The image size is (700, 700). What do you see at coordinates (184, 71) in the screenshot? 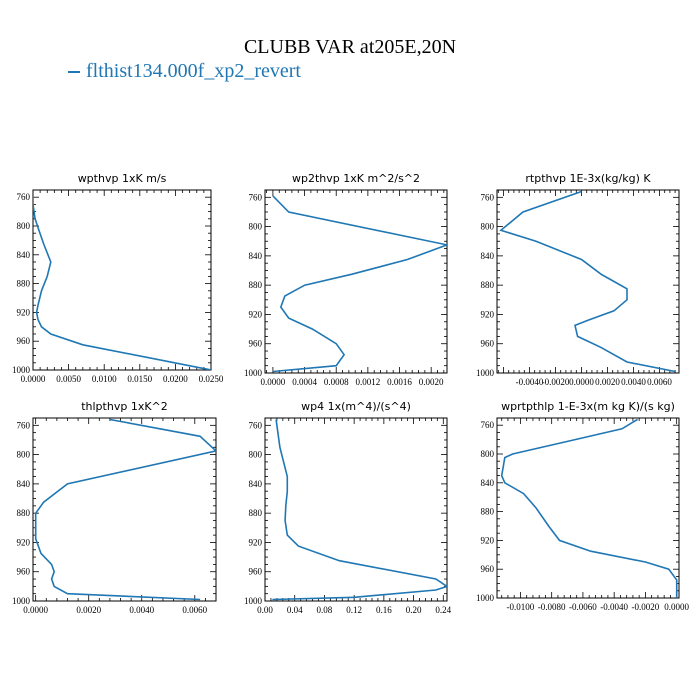
I see `legend: flthist134.000f_xp2_revert` at bounding box center [184, 71].